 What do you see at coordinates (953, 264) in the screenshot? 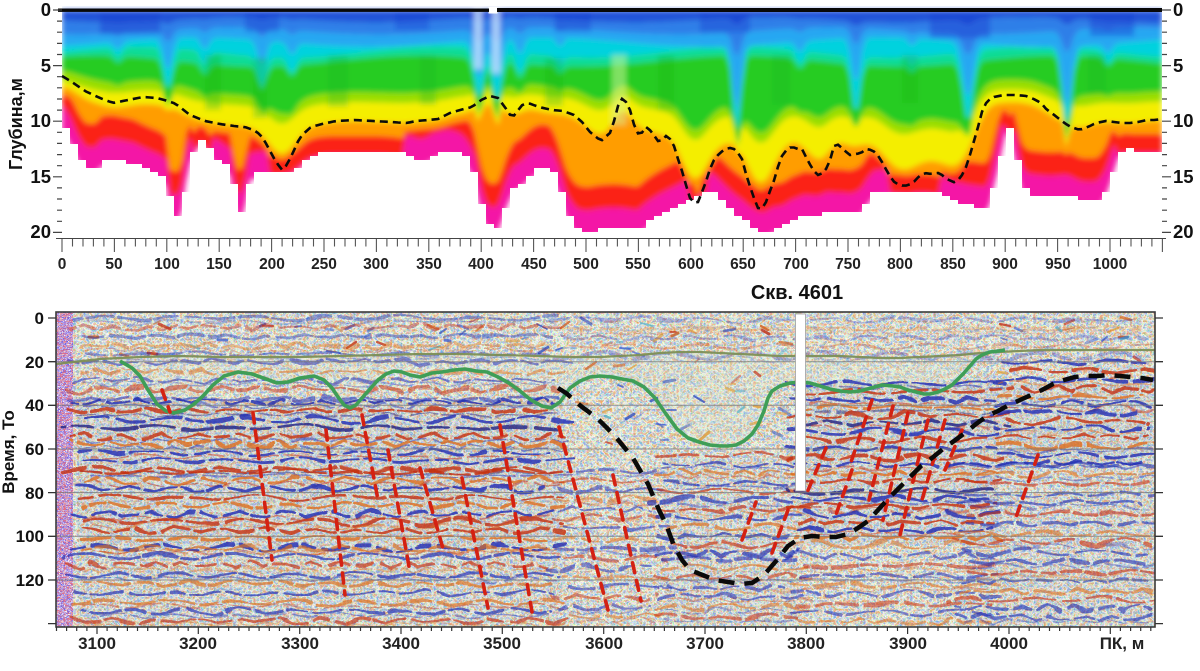
I see `svg-text: 850` at bounding box center [953, 264].